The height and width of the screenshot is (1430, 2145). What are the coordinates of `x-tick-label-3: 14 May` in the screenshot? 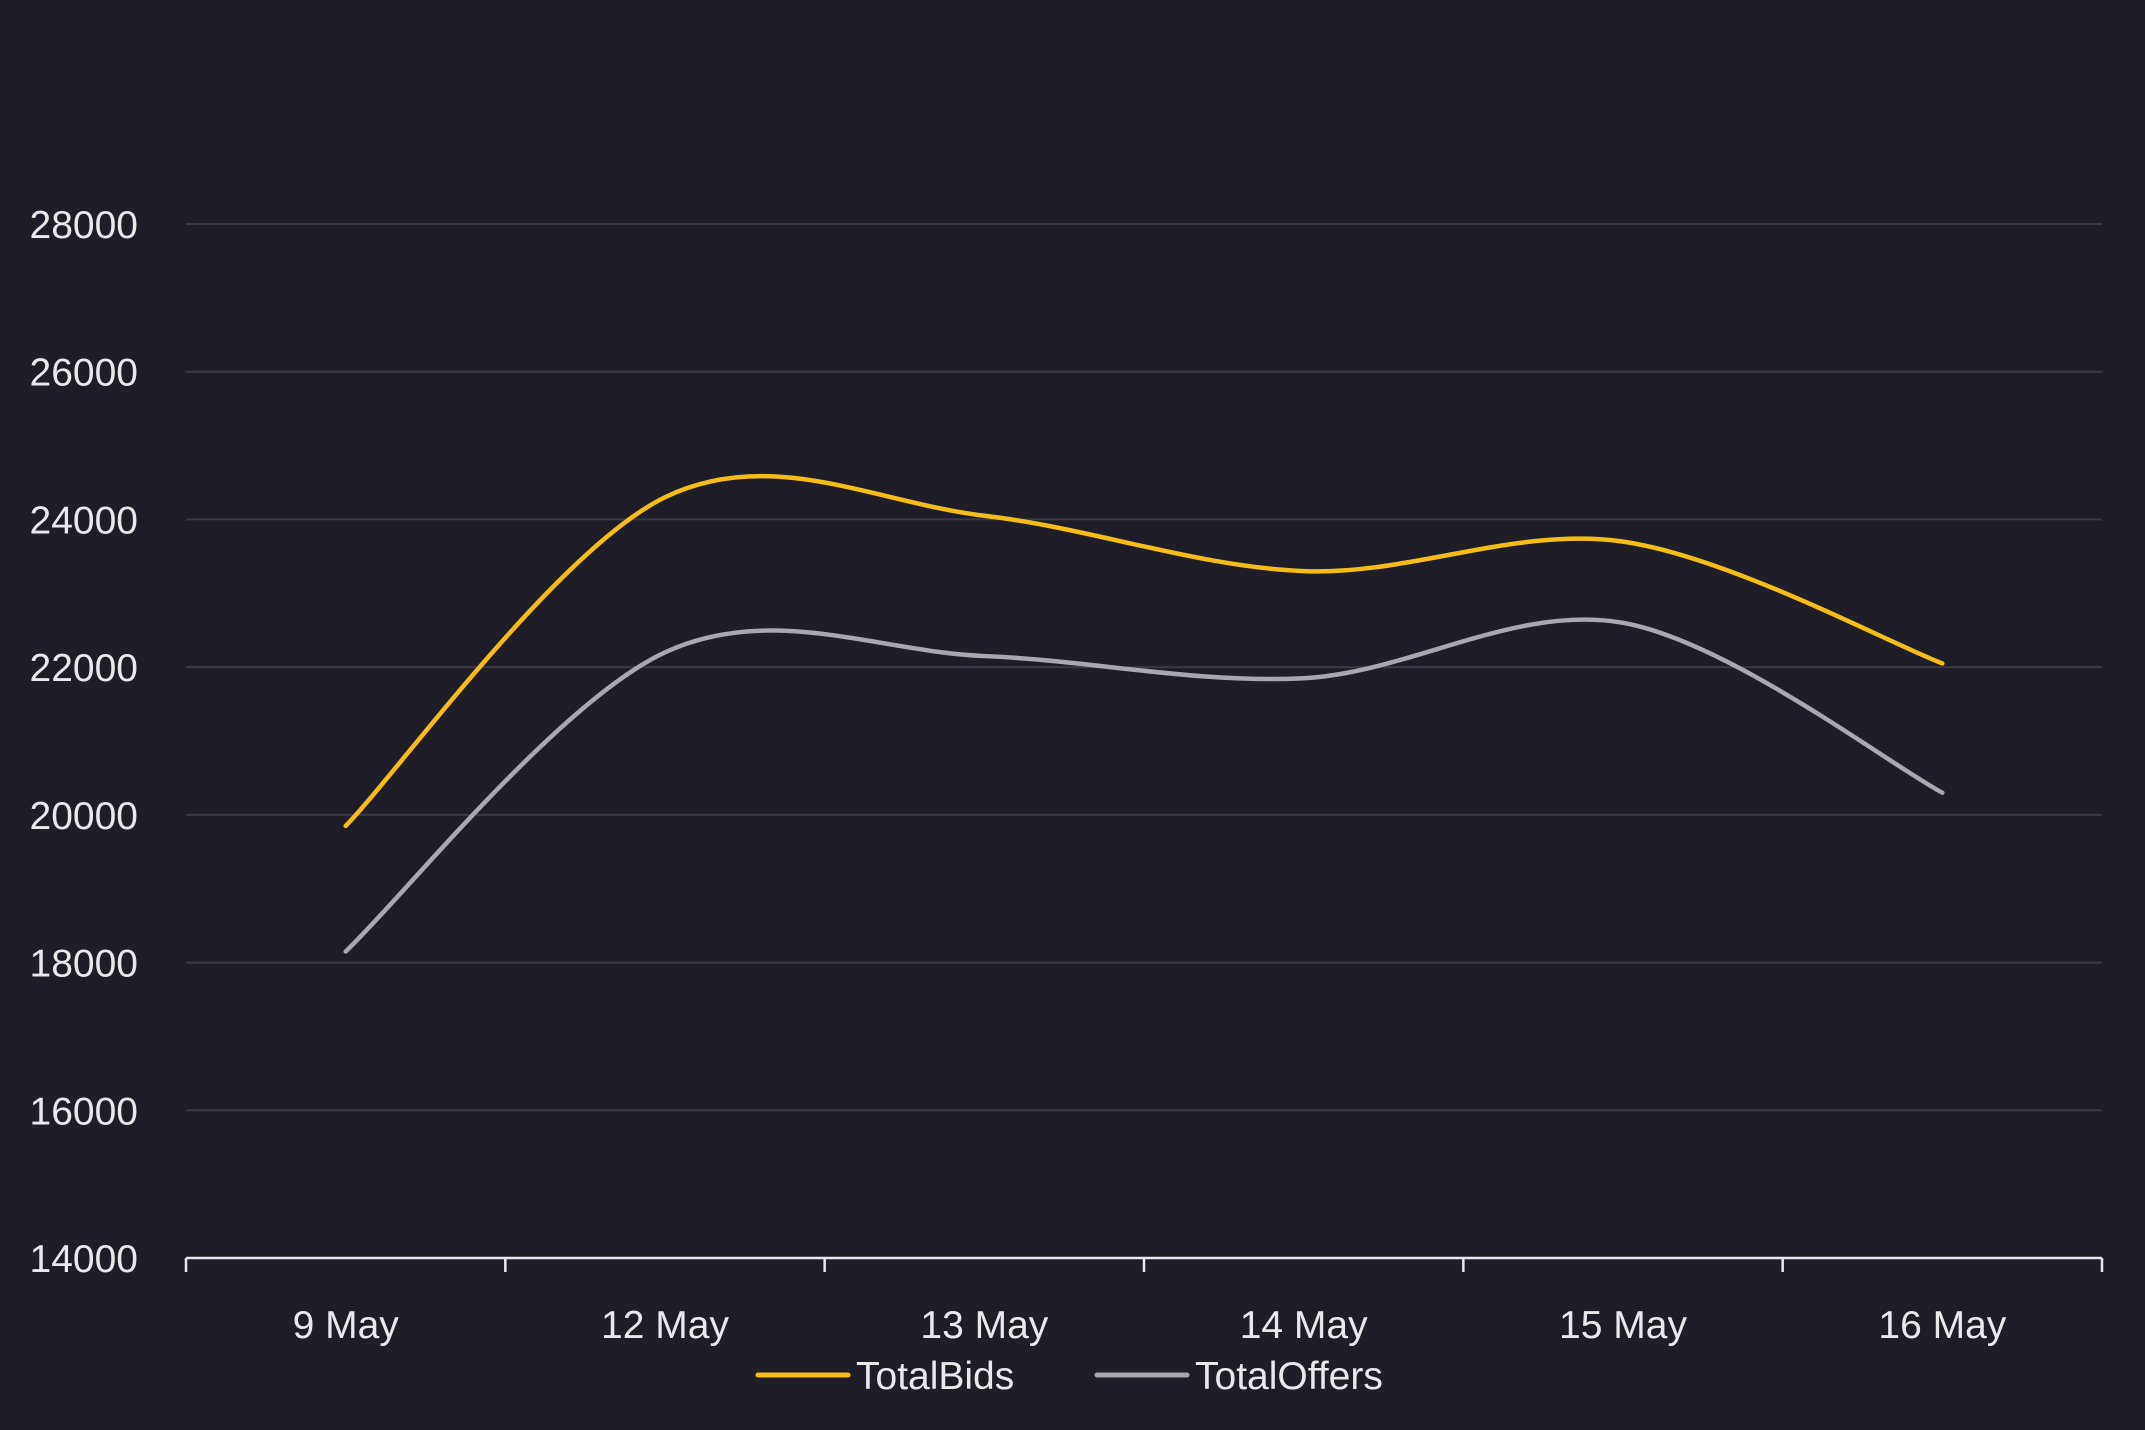 It's located at (1304, 1325).